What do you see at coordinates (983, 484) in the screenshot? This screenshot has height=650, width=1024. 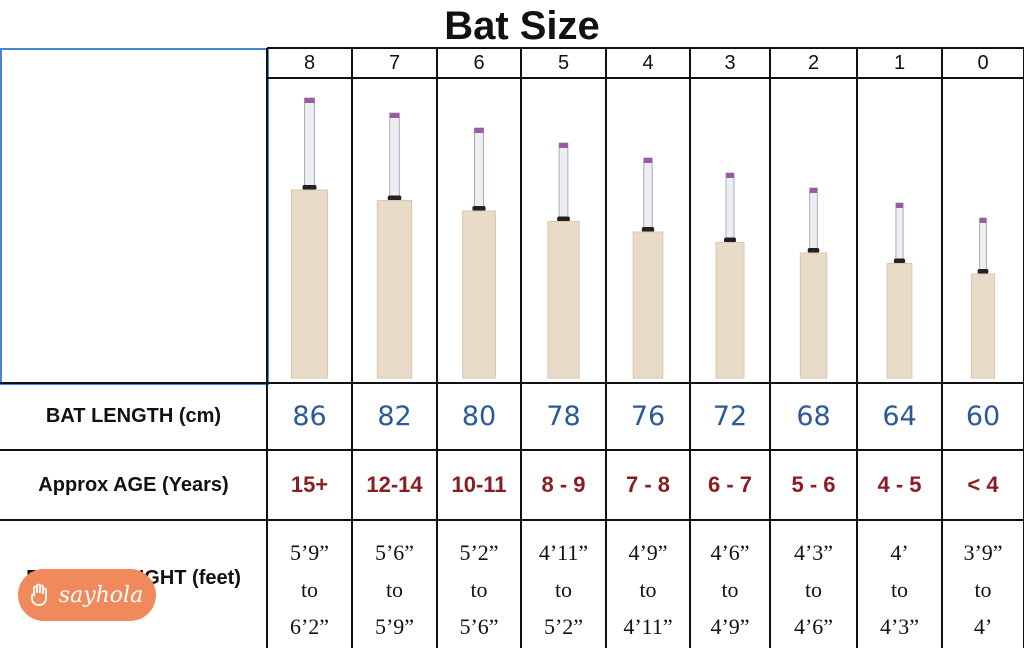 I see `age-cell: < 4` at bounding box center [983, 484].